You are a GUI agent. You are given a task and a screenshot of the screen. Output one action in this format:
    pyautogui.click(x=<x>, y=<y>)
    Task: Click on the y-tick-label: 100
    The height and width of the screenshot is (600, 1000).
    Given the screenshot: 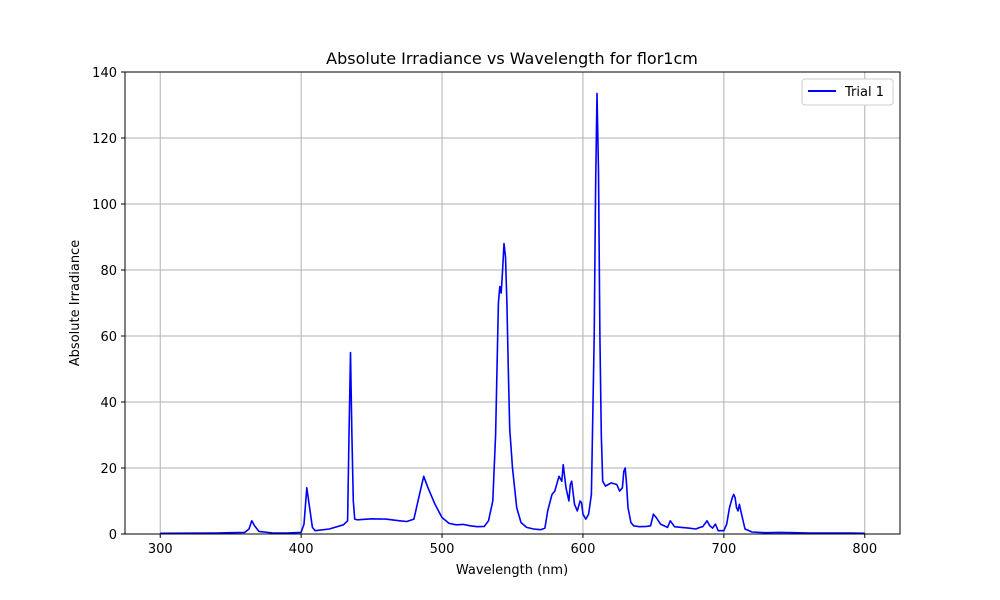 What is the action you would take?
    pyautogui.click(x=104, y=205)
    